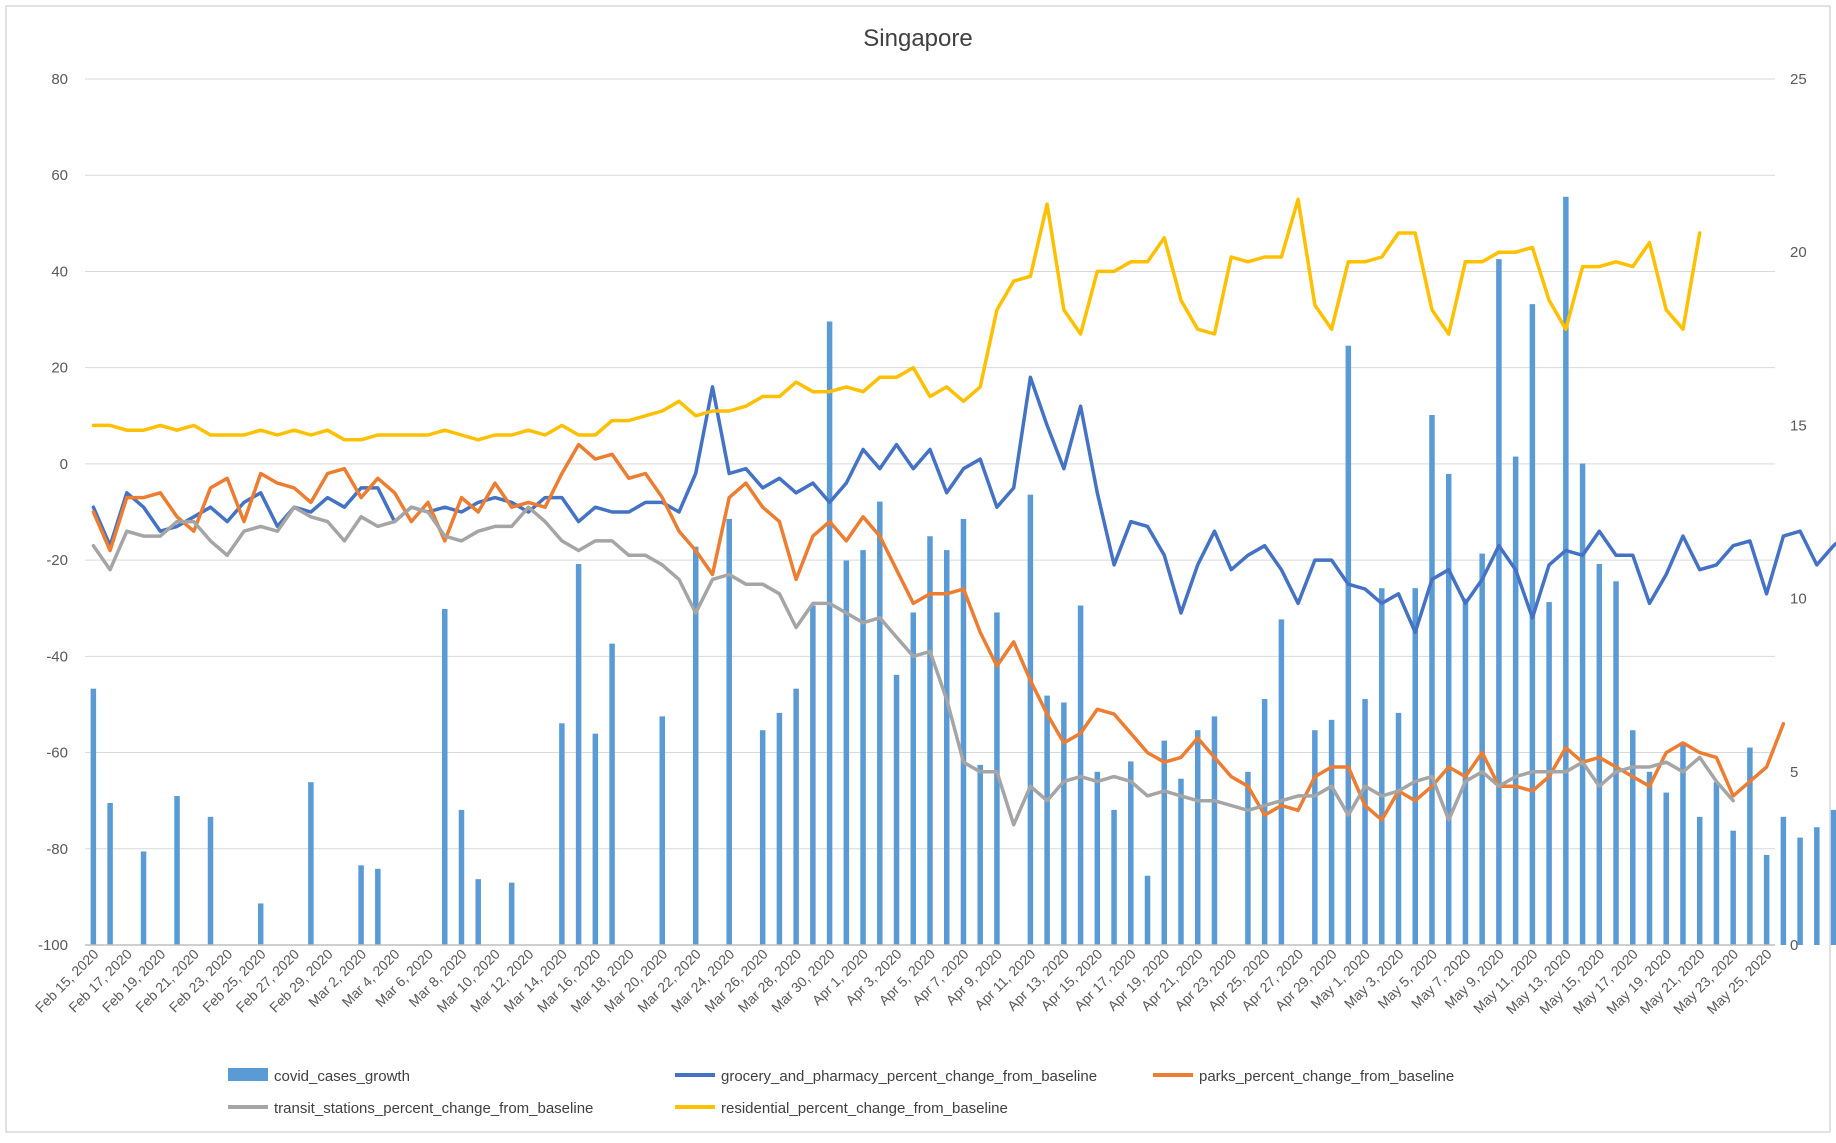  I want to click on y-right-tick-label: 20, so click(1798, 252).